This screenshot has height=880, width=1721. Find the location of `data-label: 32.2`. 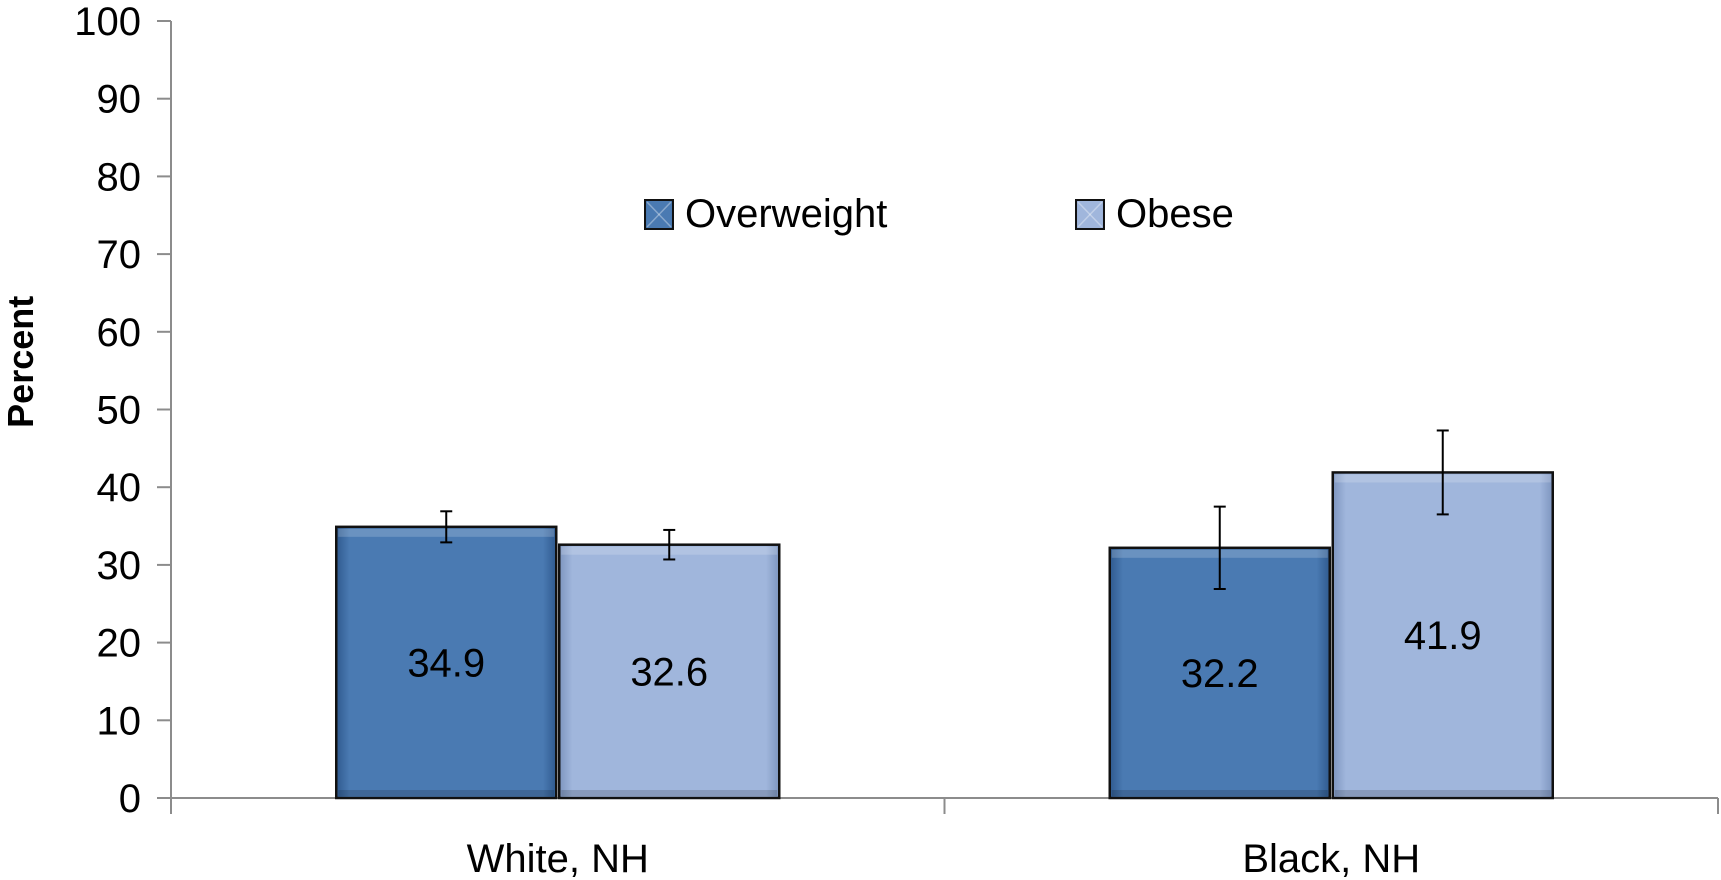

data-label: 32.2 is located at coordinates (1220, 674).